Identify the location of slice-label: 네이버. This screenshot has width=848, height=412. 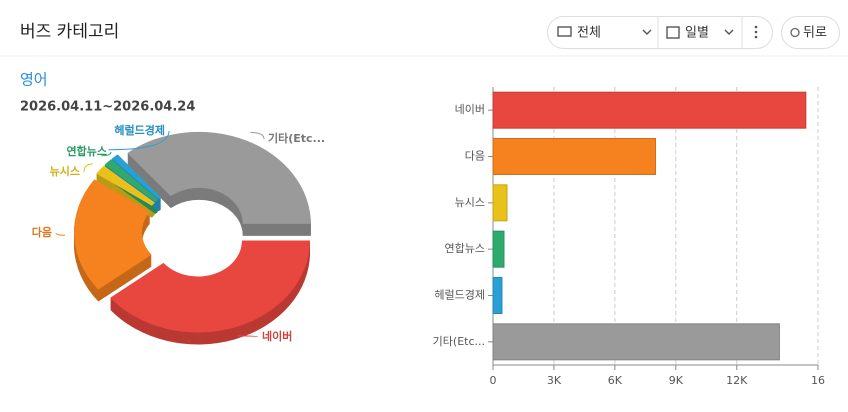
(277, 336).